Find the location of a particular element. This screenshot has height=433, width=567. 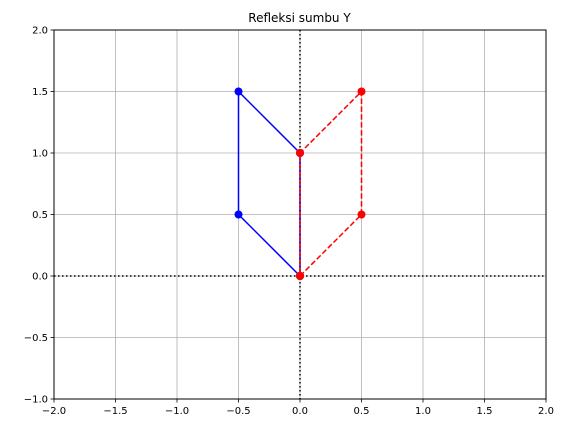

x-tick-label: 1.5 is located at coordinates (485, 411).